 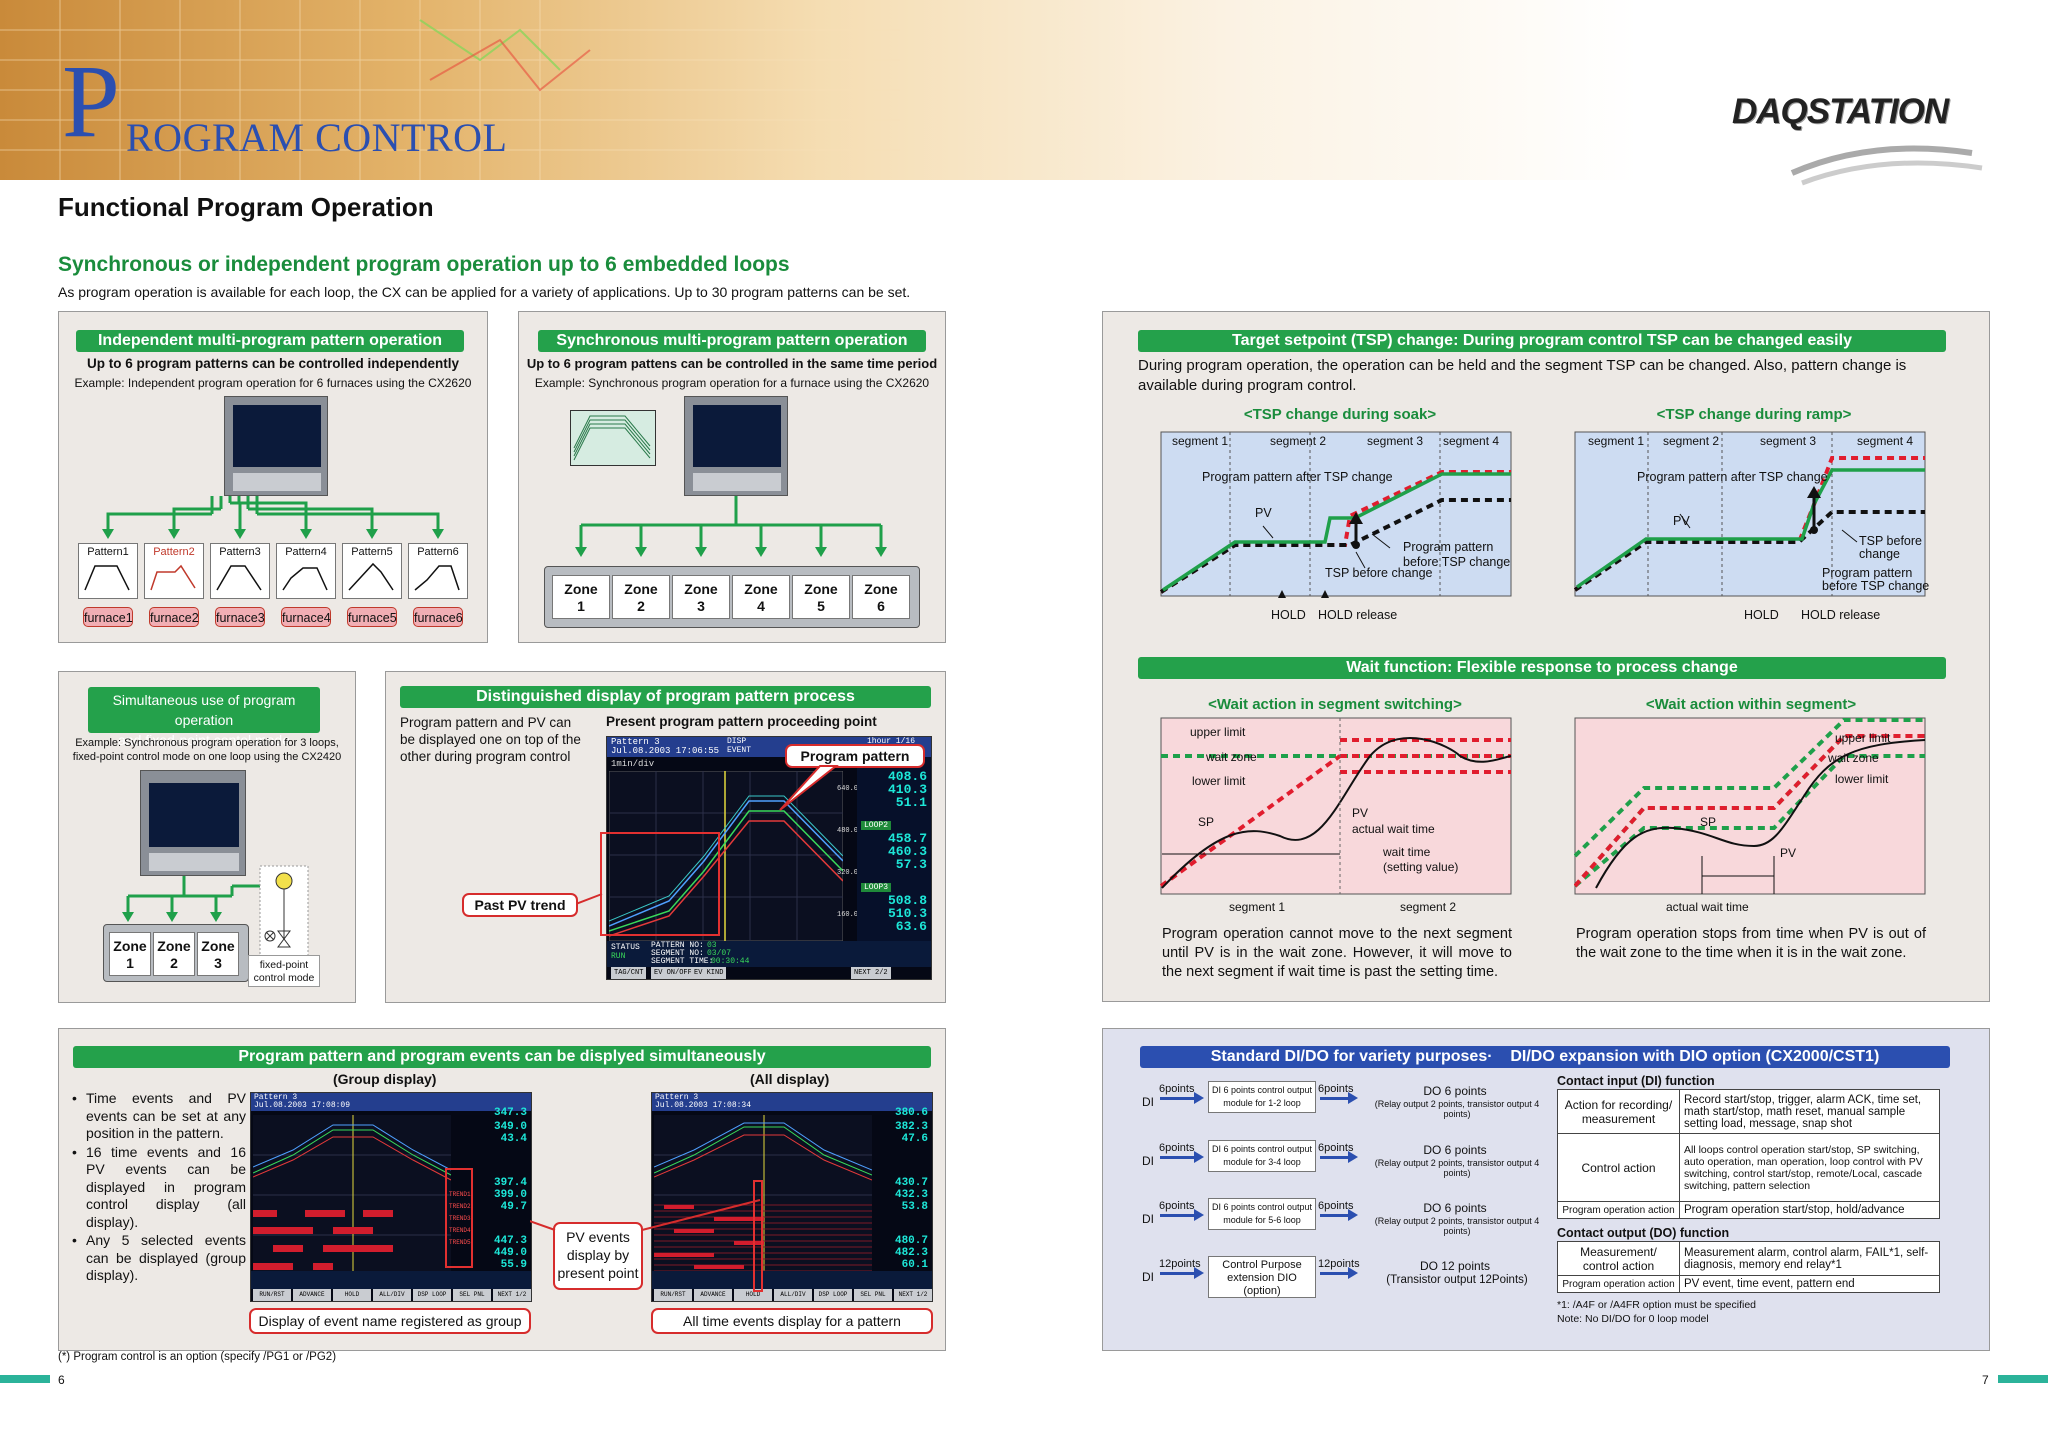 I want to click on wait-within-chart, so click(x=1750, y=806).